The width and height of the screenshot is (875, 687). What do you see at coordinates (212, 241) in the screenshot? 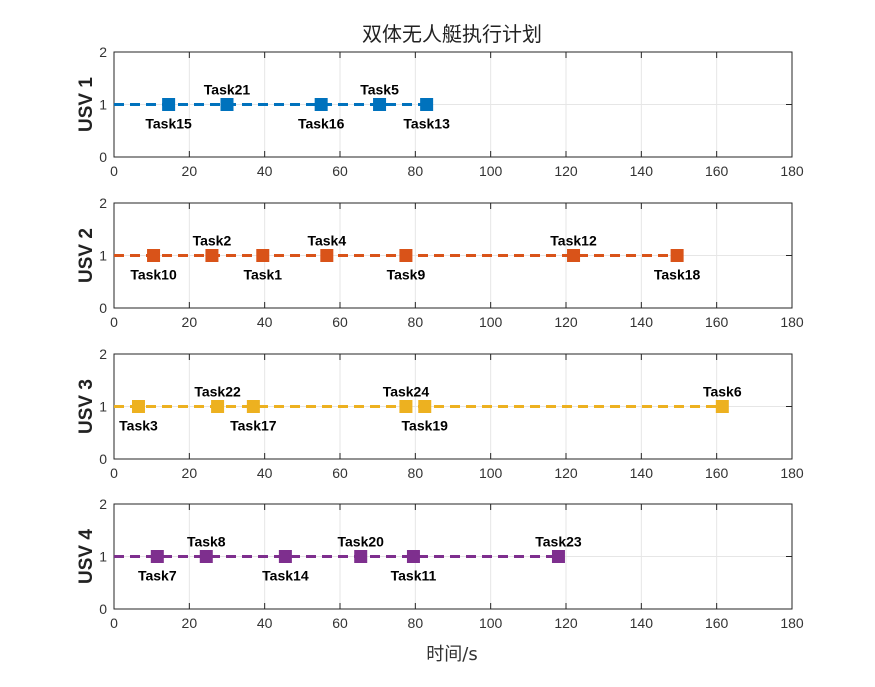
I see `task-label: Task2` at bounding box center [212, 241].